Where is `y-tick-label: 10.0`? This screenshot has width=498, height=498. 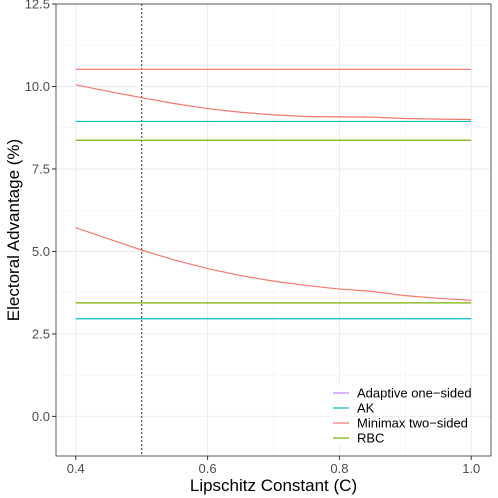 y-tick-label: 10.0 is located at coordinates (37, 86).